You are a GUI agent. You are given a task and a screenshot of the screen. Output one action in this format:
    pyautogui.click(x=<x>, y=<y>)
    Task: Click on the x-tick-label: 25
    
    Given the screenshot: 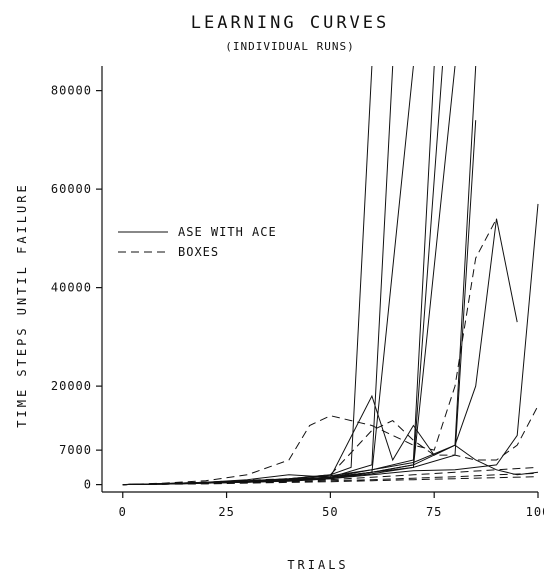 What is the action you would take?
    pyautogui.click(x=226, y=512)
    